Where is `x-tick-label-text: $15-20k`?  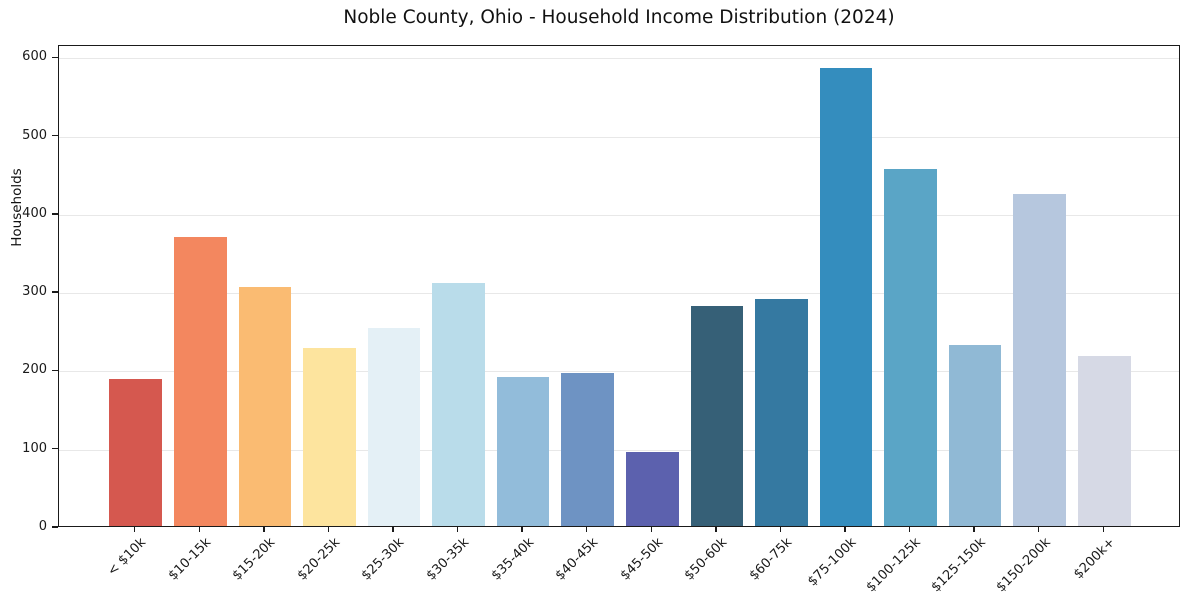 x-tick-label-text: $15-20k is located at coordinates (254, 559).